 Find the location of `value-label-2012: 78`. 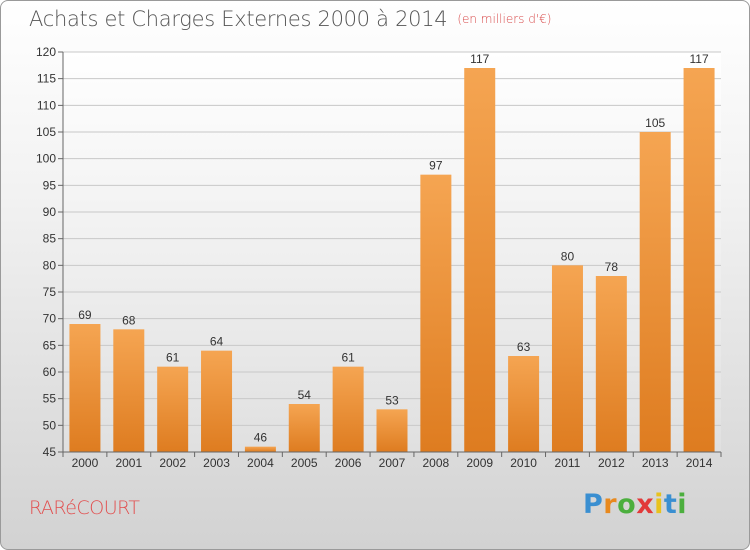

value-label-2012: 78 is located at coordinates (612, 267).